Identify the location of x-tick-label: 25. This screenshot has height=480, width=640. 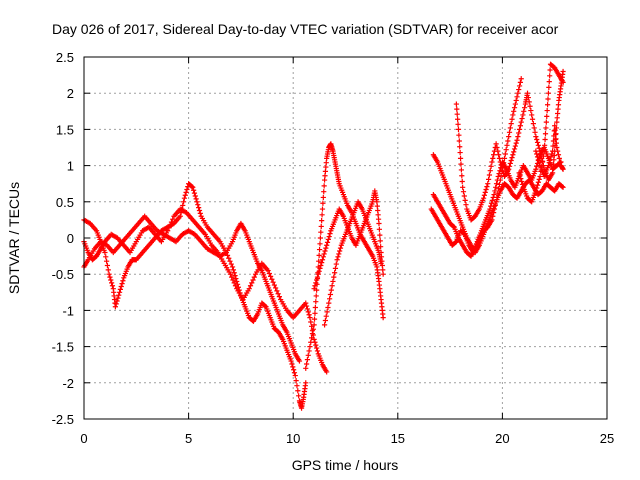
(607, 438).